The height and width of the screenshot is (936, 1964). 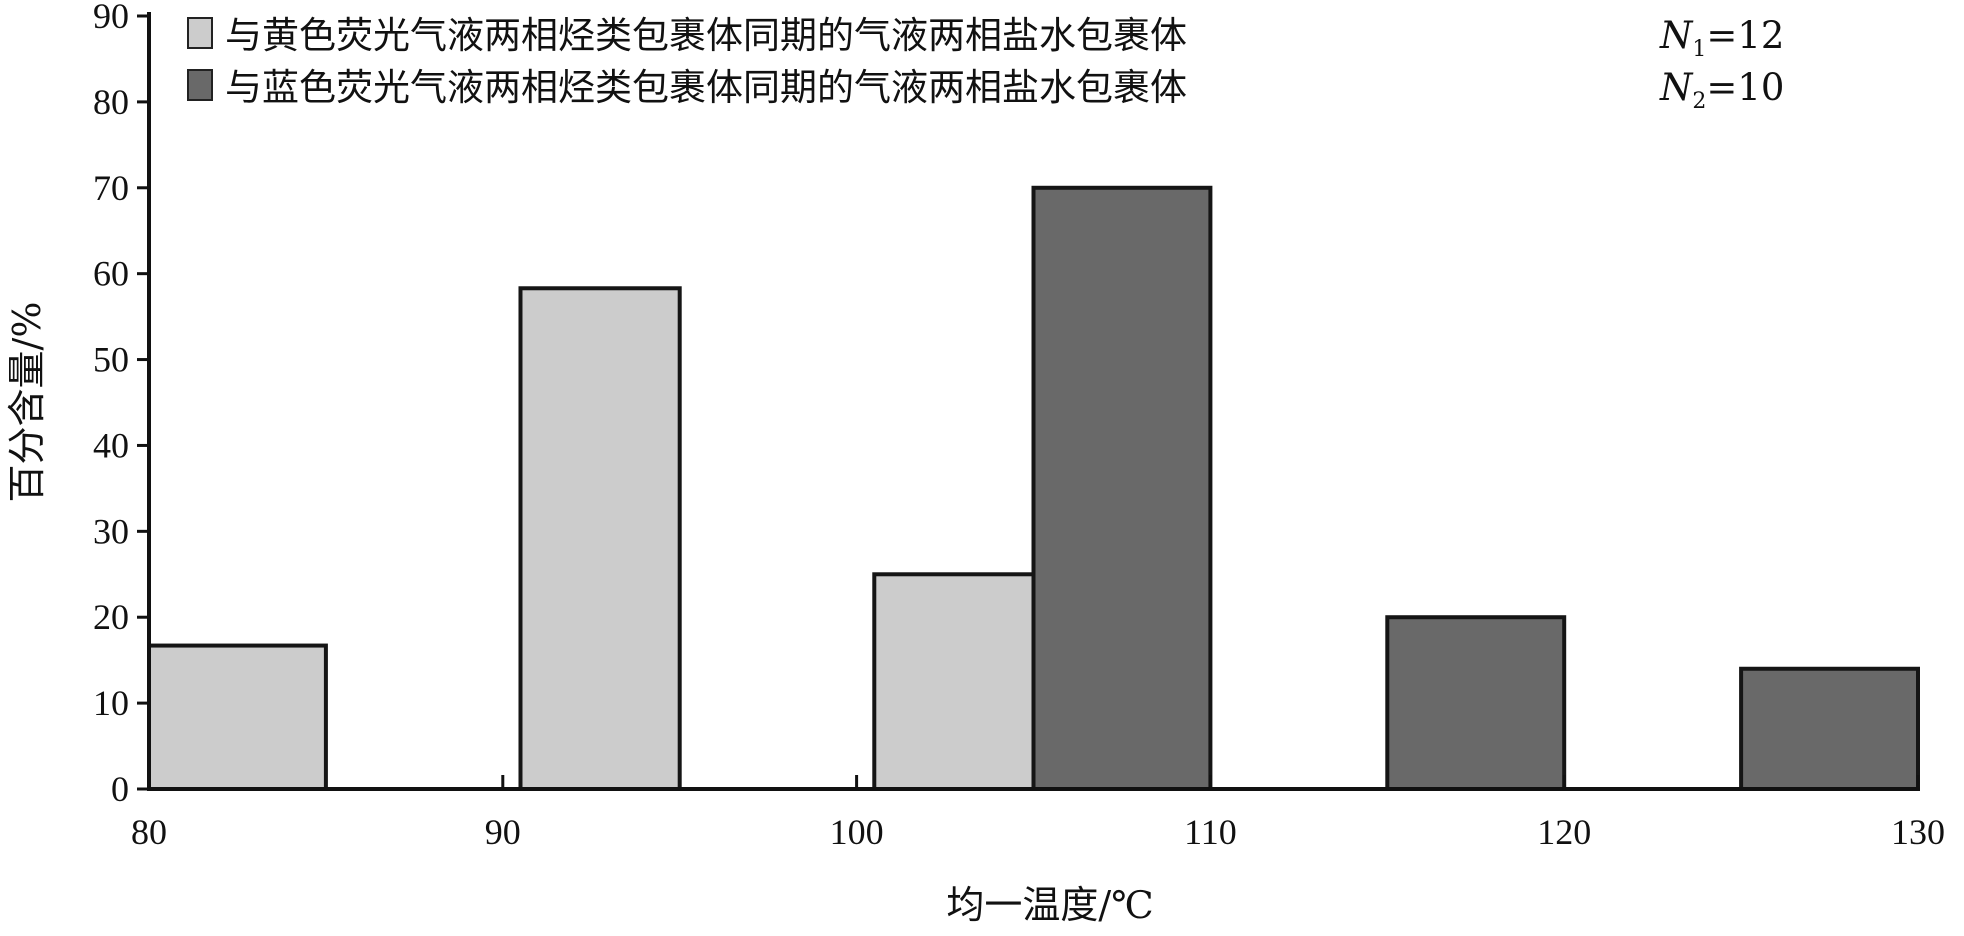 What do you see at coordinates (111, 531) in the screenshot?
I see `y-tick-label: 30` at bounding box center [111, 531].